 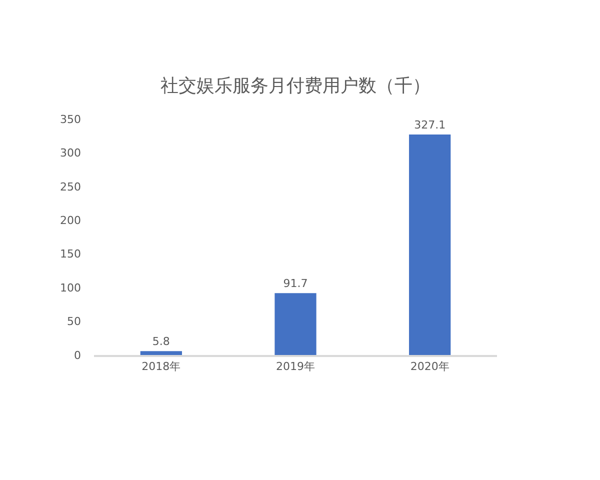 I want to click on y-tick-label: 50, so click(x=74, y=321).